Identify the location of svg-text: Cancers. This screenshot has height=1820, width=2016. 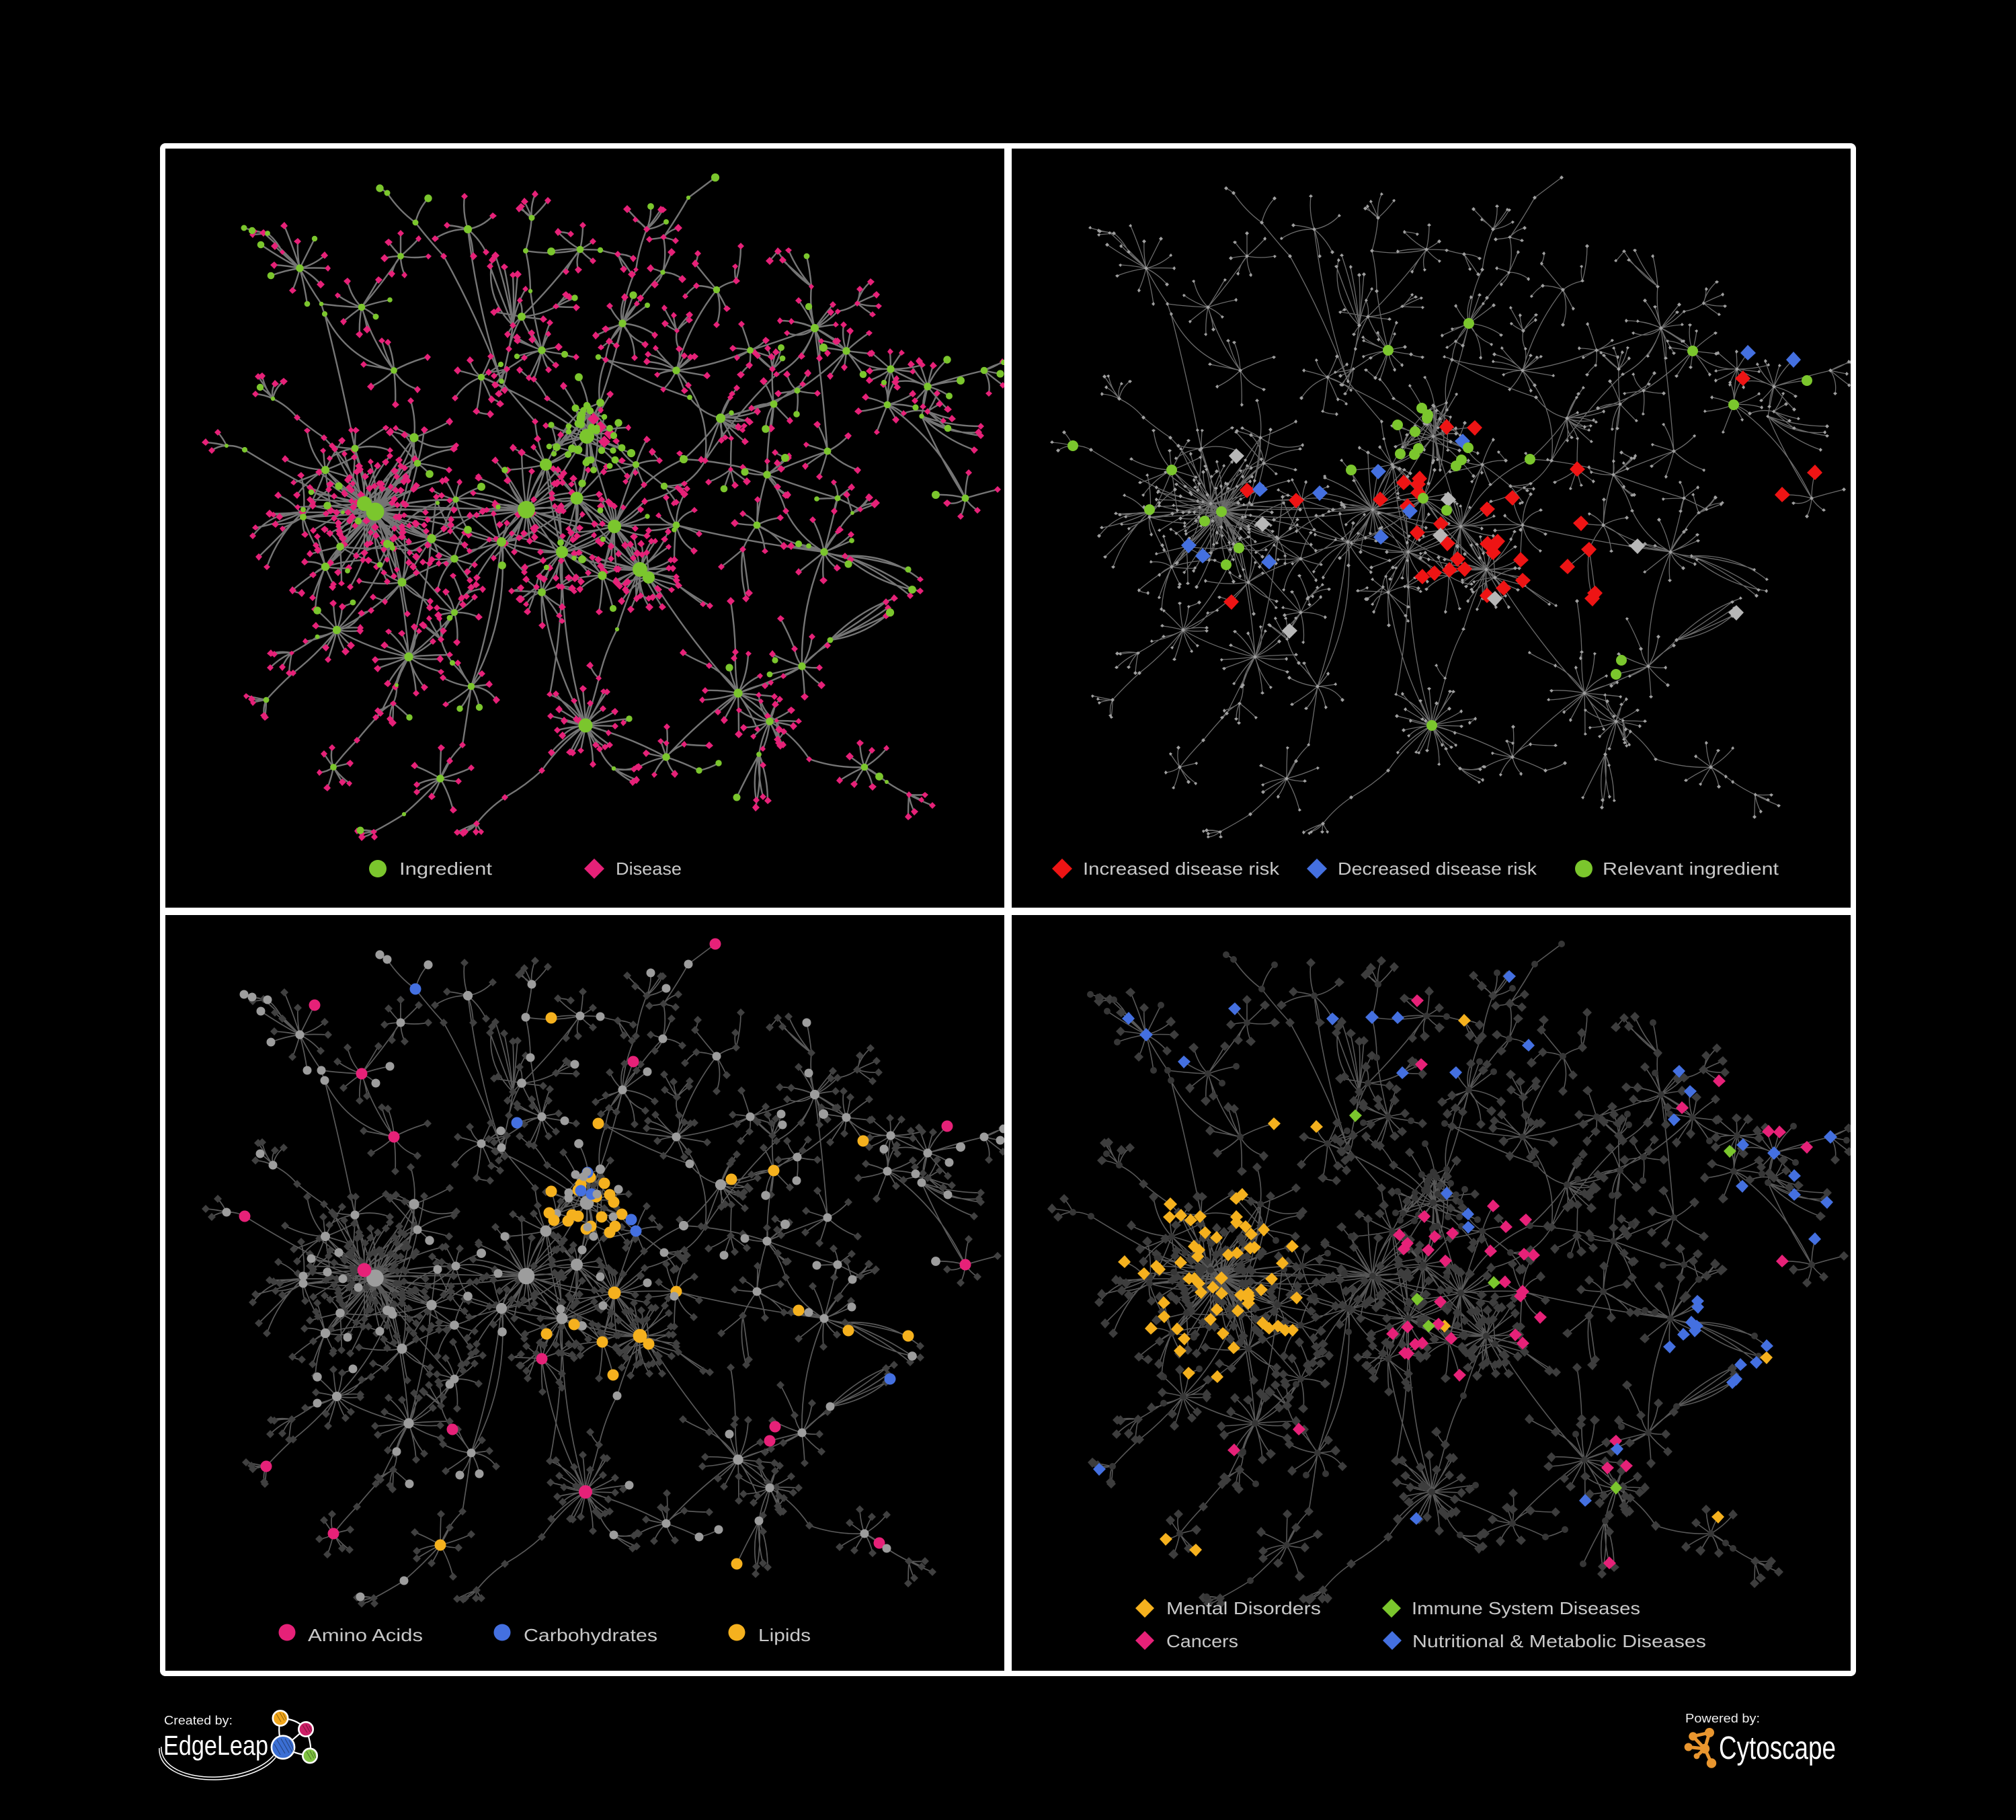
(1202, 1641).